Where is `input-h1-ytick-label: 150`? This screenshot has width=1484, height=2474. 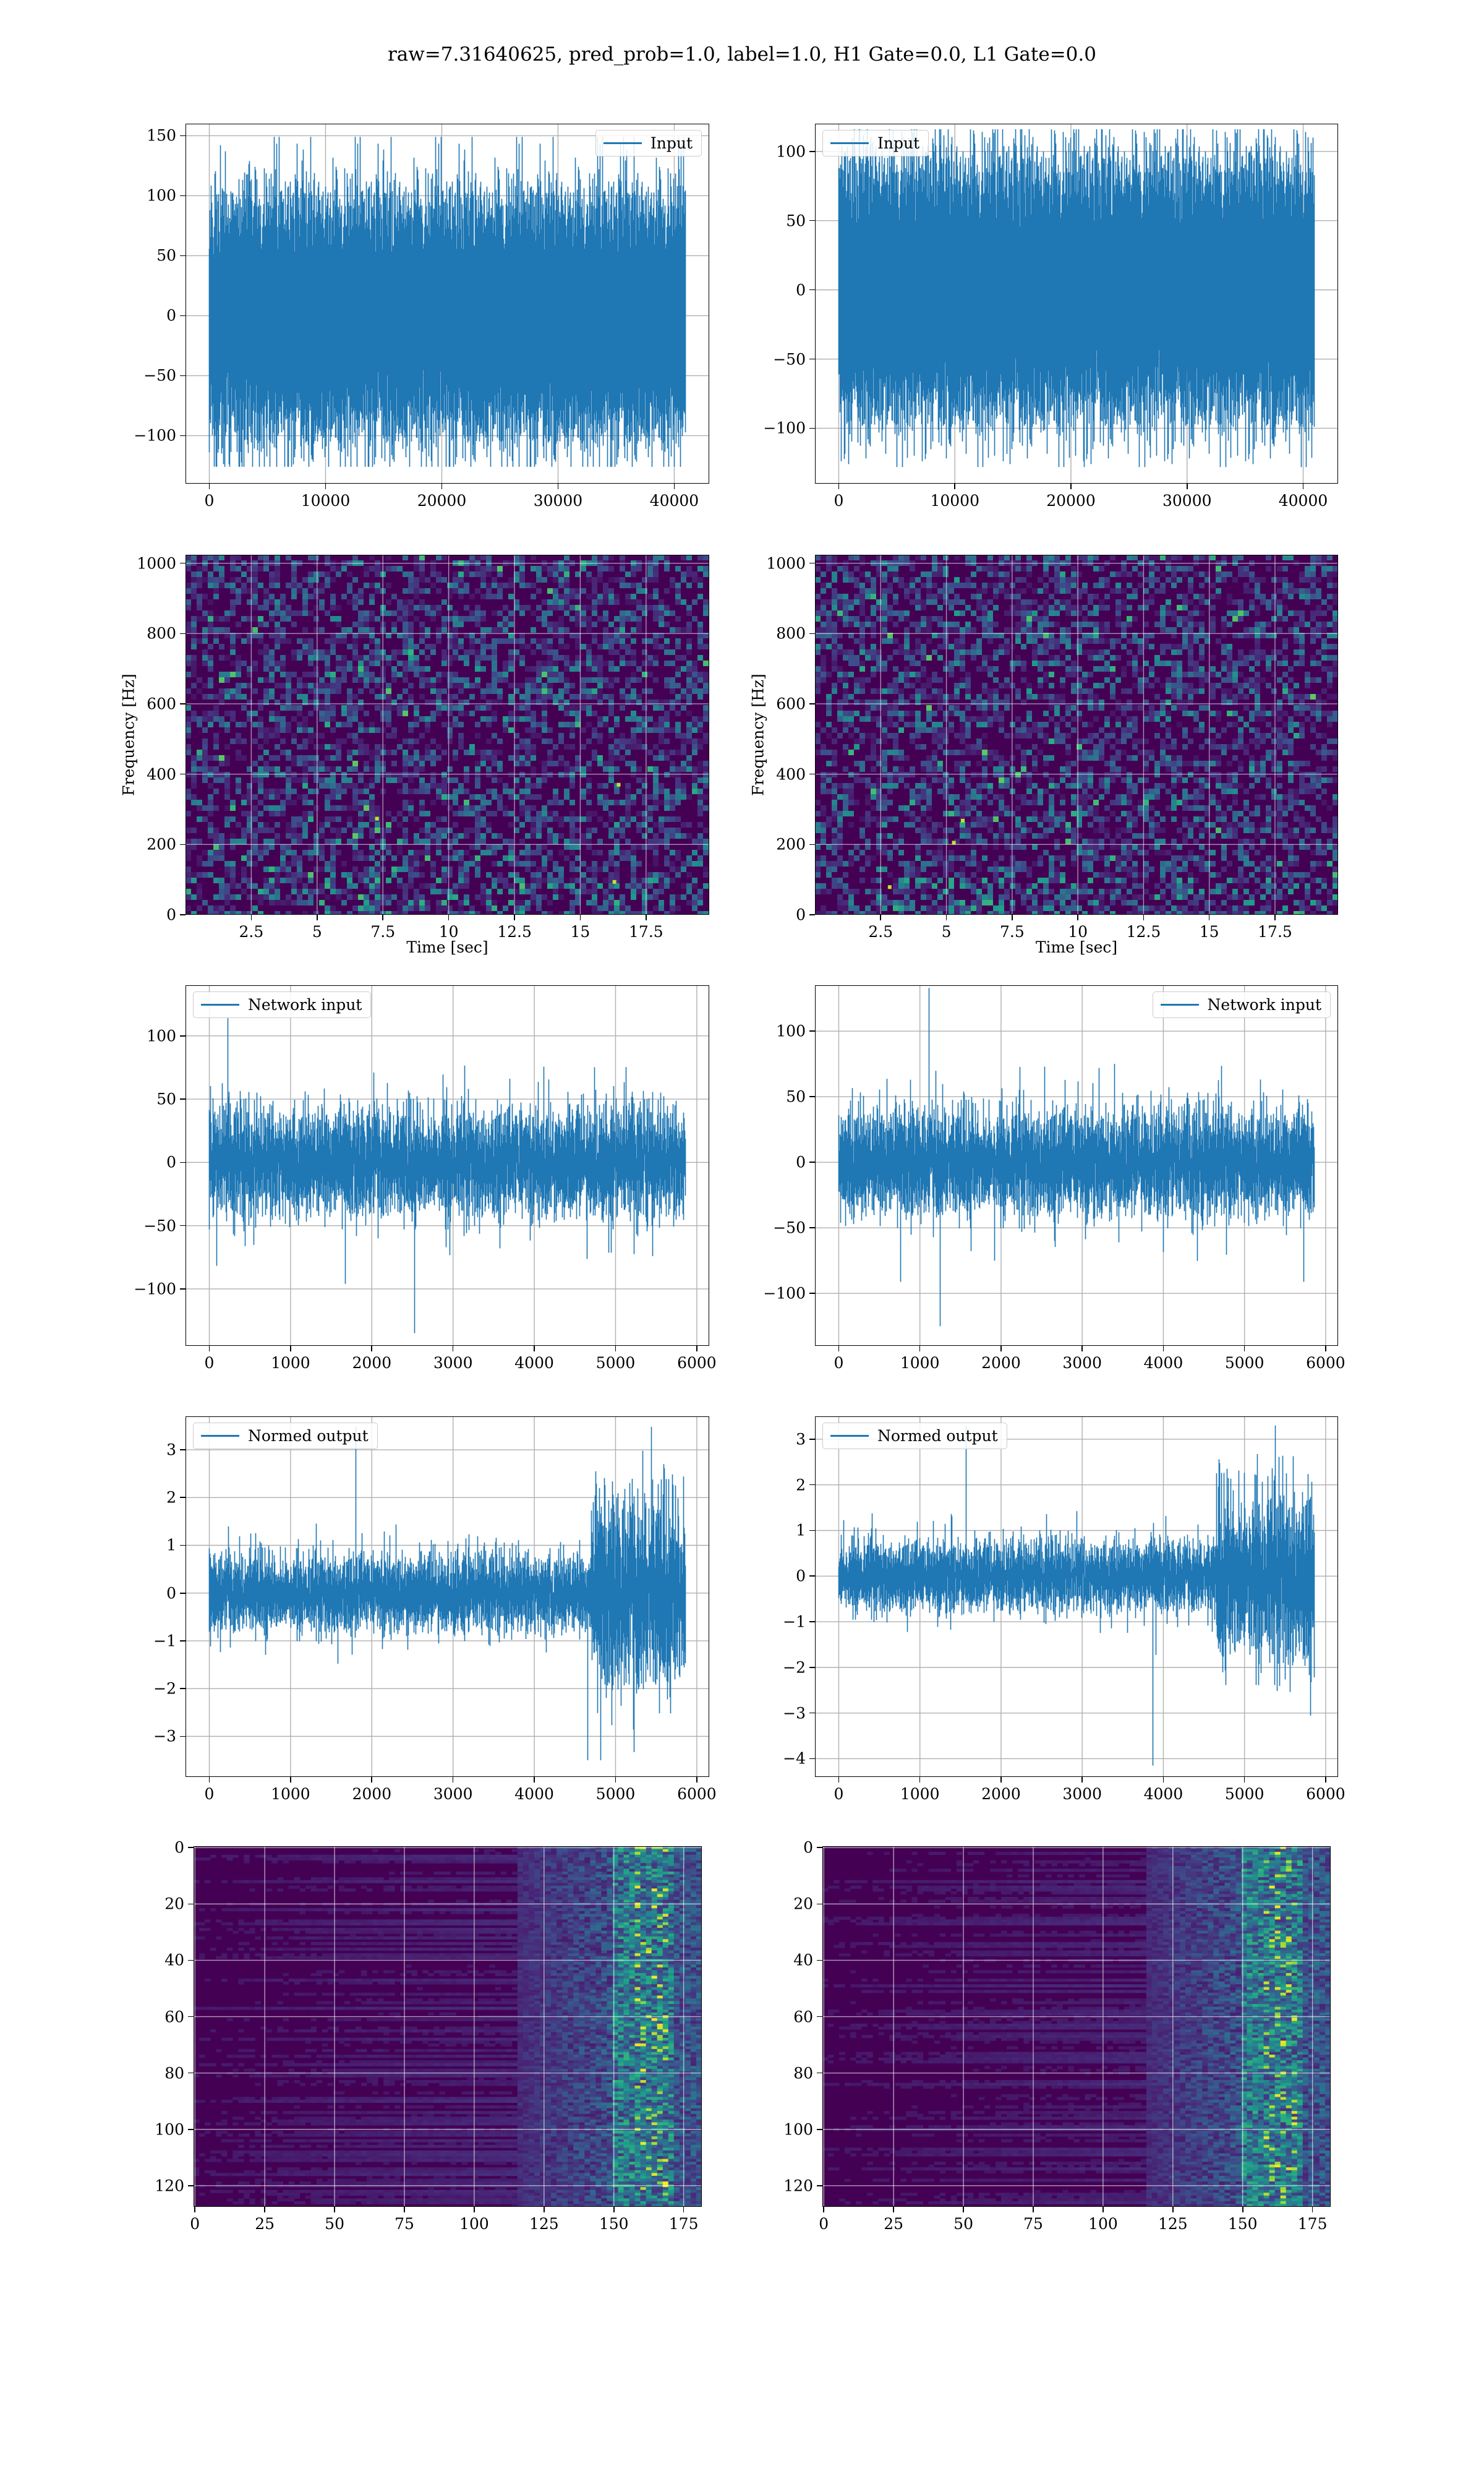 input-h1-ytick-label: 150 is located at coordinates (161, 135).